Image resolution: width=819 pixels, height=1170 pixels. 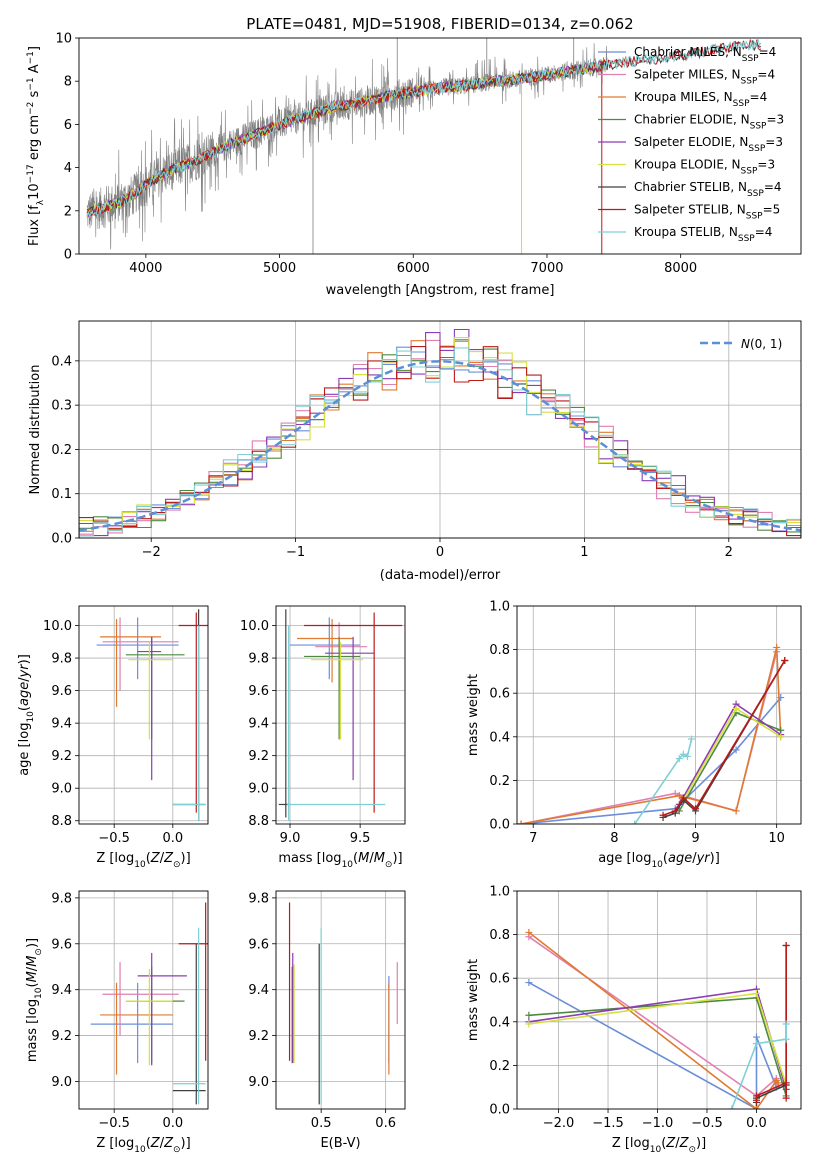 What do you see at coordinates (68, 168) in the screenshot?
I see `y-tick-label: 4` at bounding box center [68, 168].